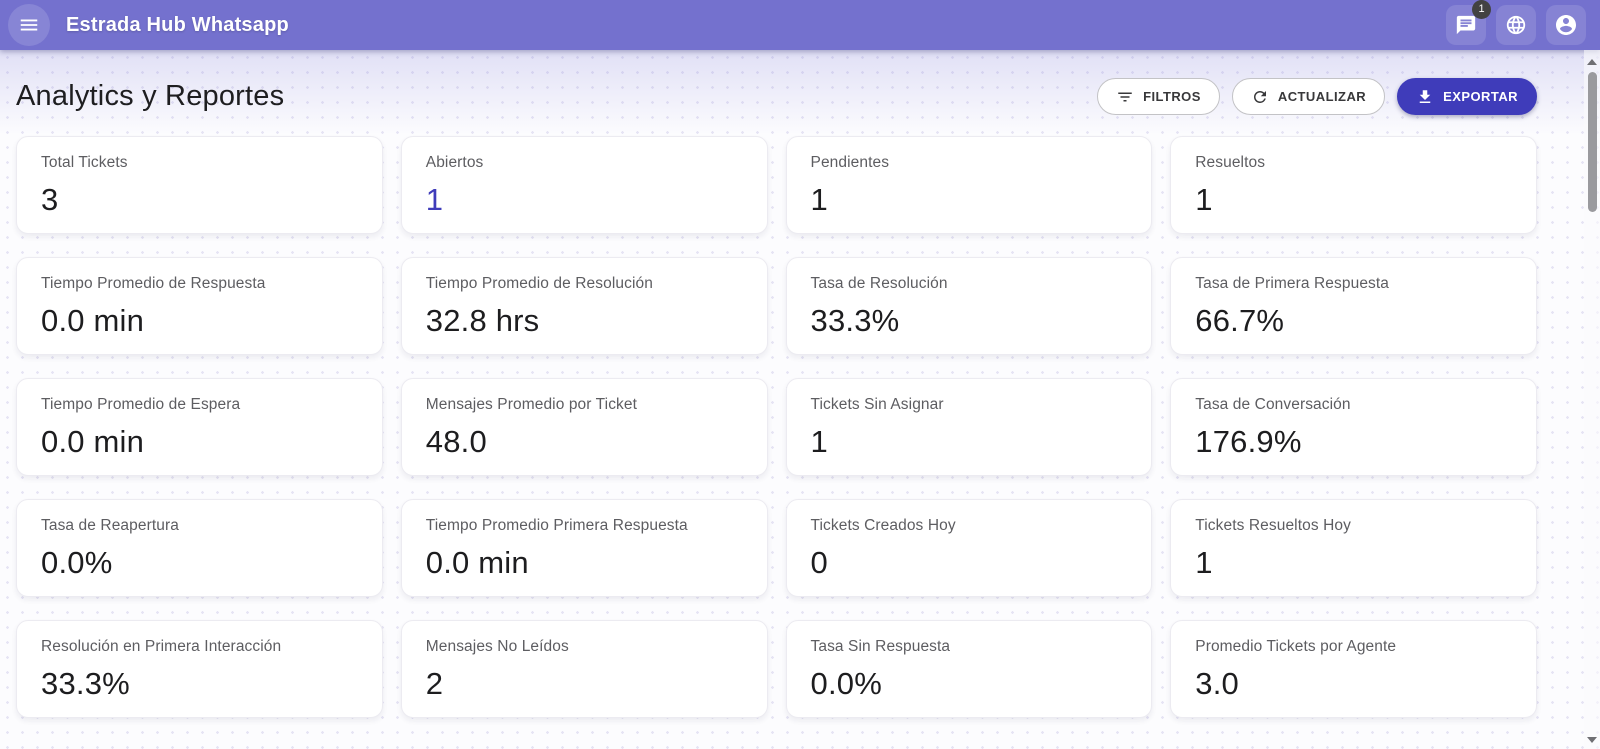 This screenshot has width=1600, height=749. I want to click on metric-card-mensajes-no-leidos: Mensajes No Leídos 2, so click(584, 669).